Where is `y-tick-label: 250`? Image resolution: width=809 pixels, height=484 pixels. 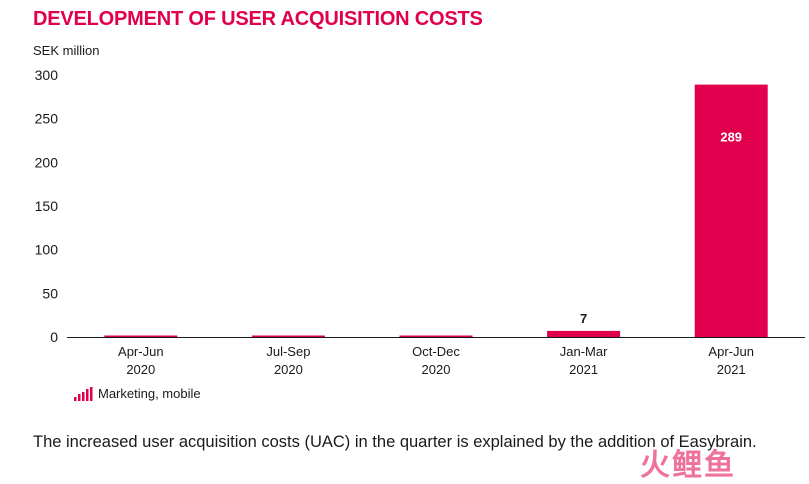 y-tick-label: 250 is located at coordinates (47, 119).